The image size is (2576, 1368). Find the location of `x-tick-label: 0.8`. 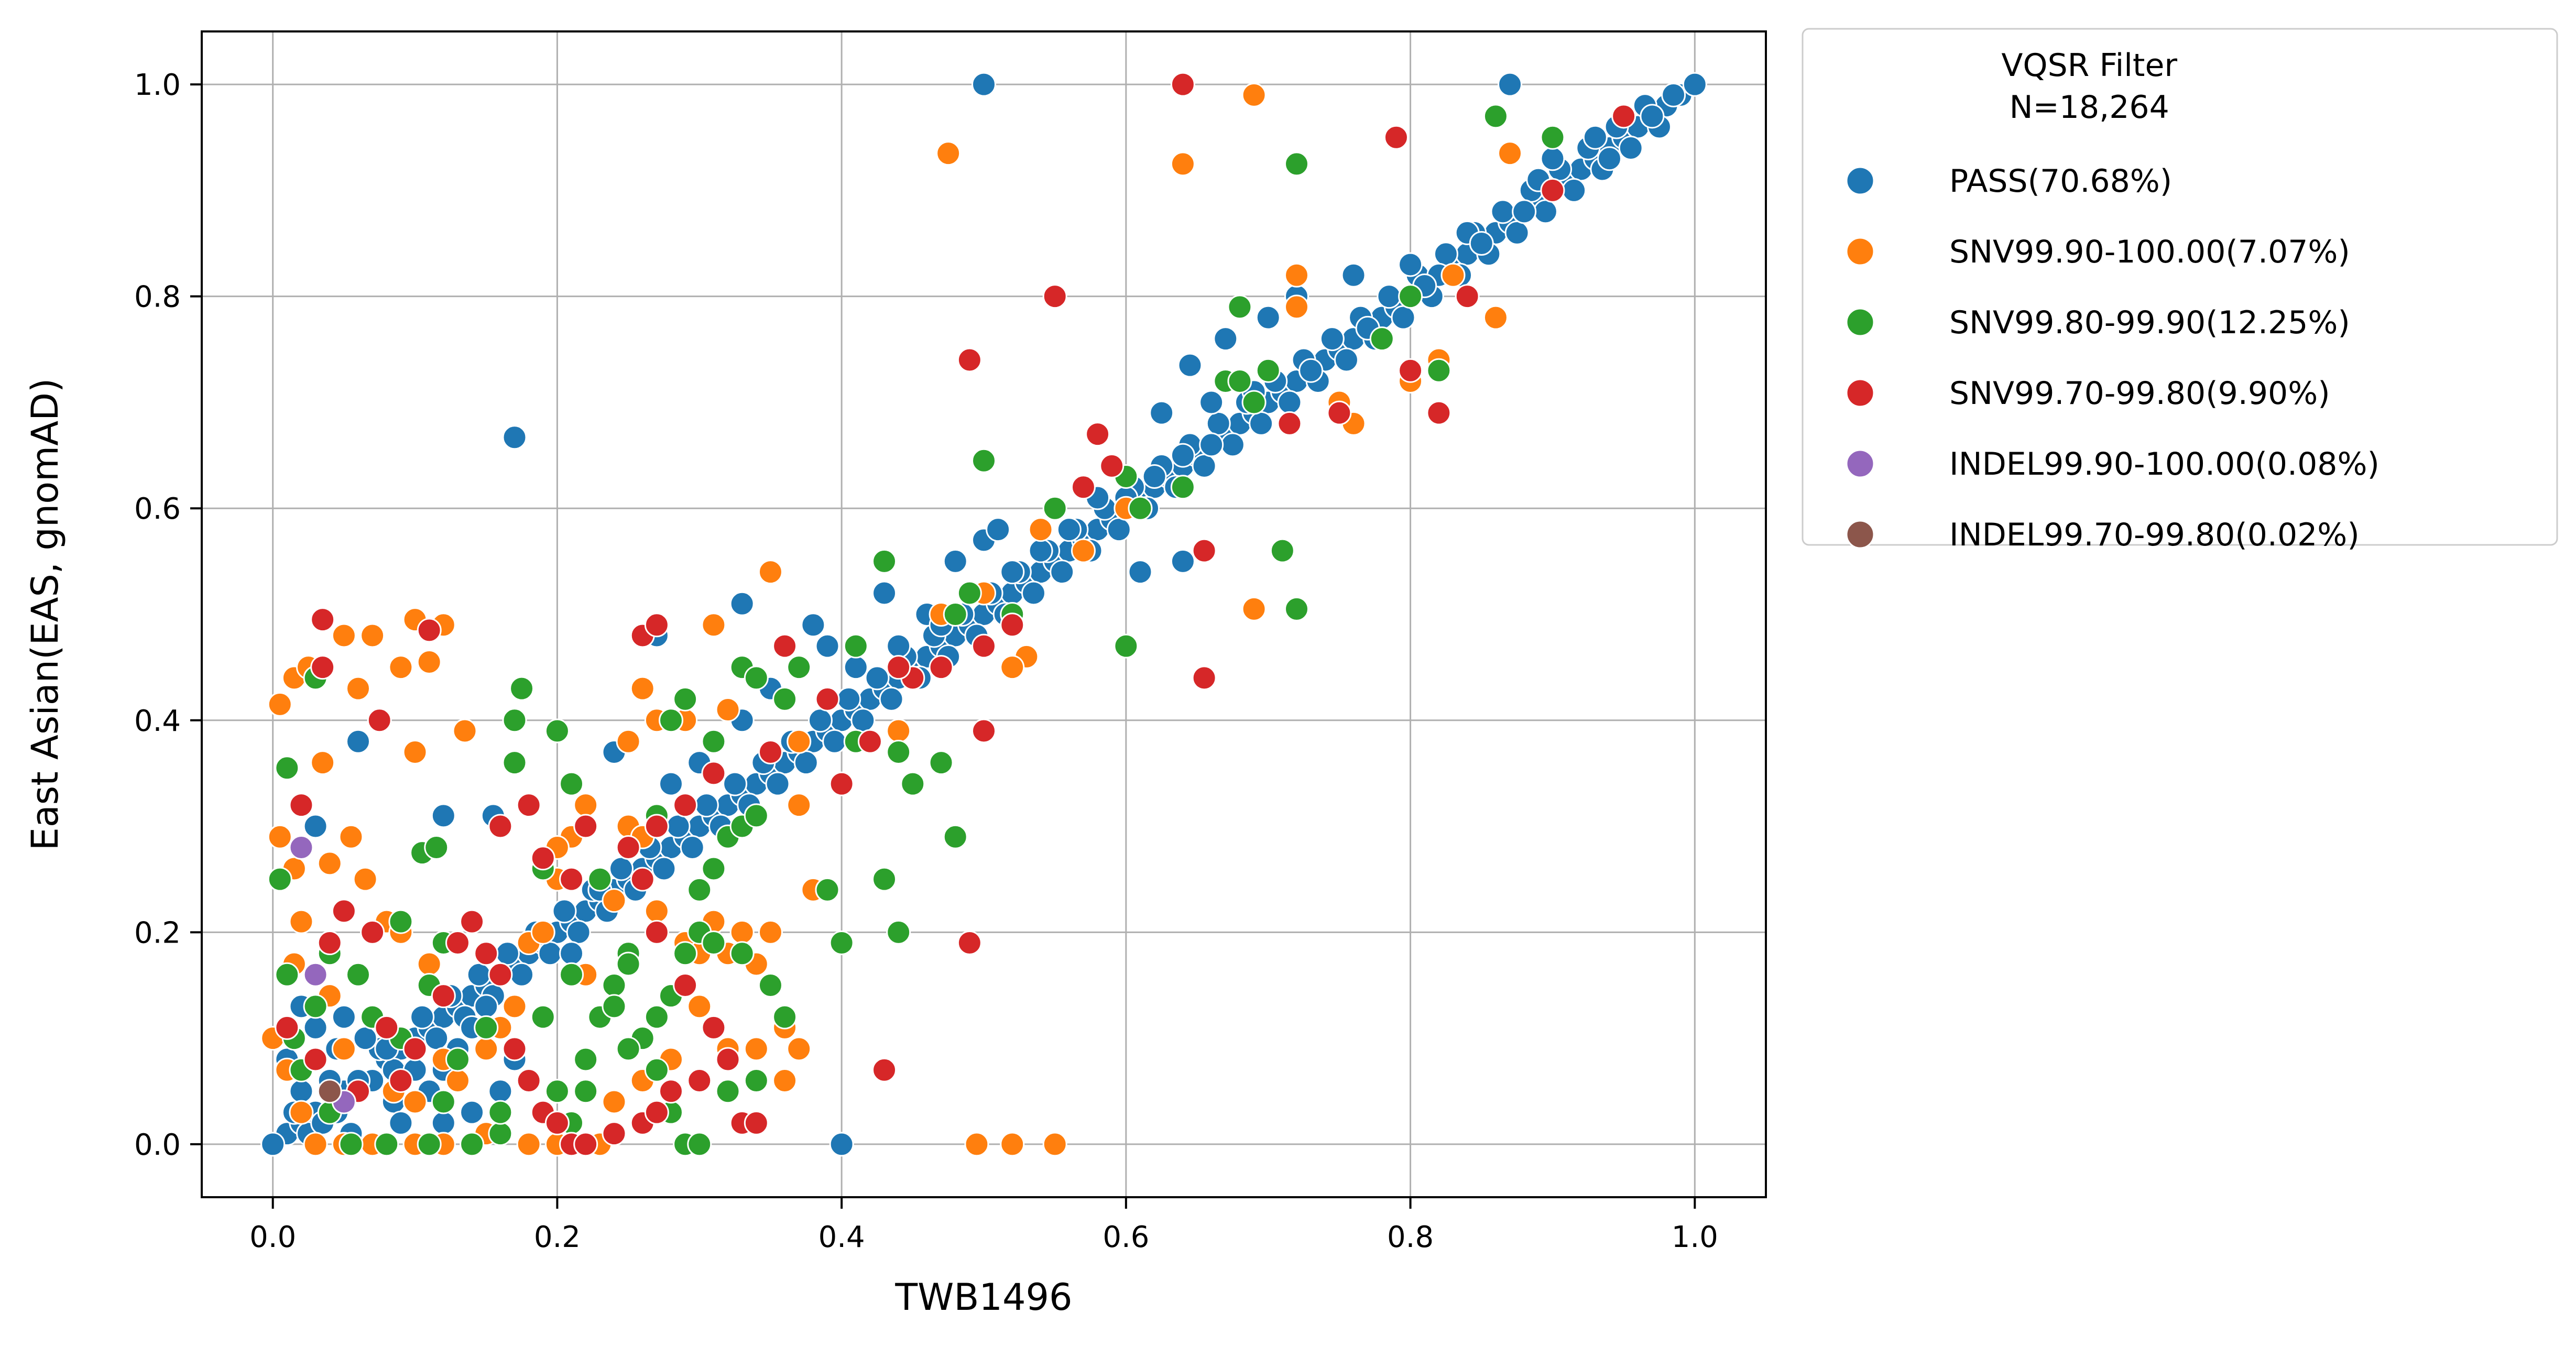

x-tick-label: 0.8 is located at coordinates (1411, 1237).